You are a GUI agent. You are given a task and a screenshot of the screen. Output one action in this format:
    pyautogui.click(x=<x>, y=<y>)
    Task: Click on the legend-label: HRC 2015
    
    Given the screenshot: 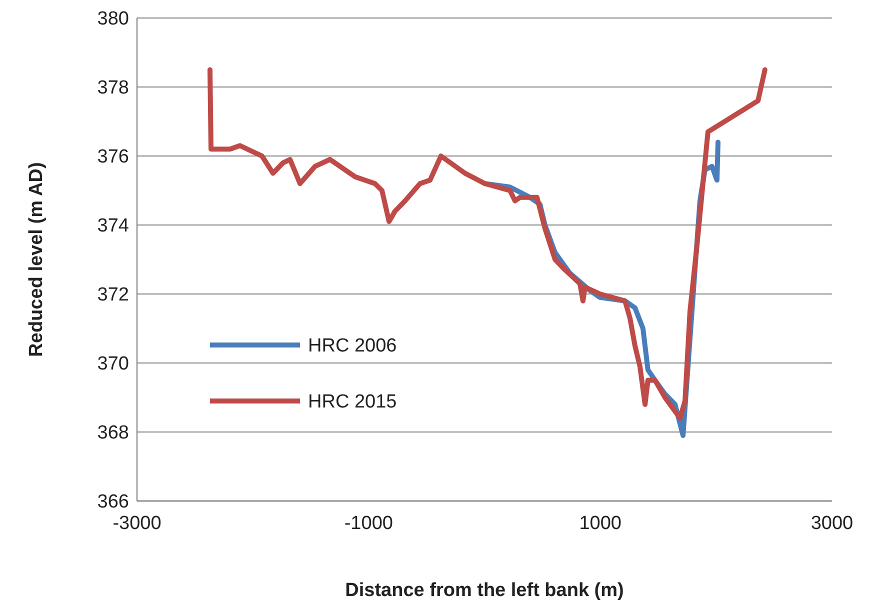 What is the action you would take?
    pyautogui.click(x=352, y=402)
    